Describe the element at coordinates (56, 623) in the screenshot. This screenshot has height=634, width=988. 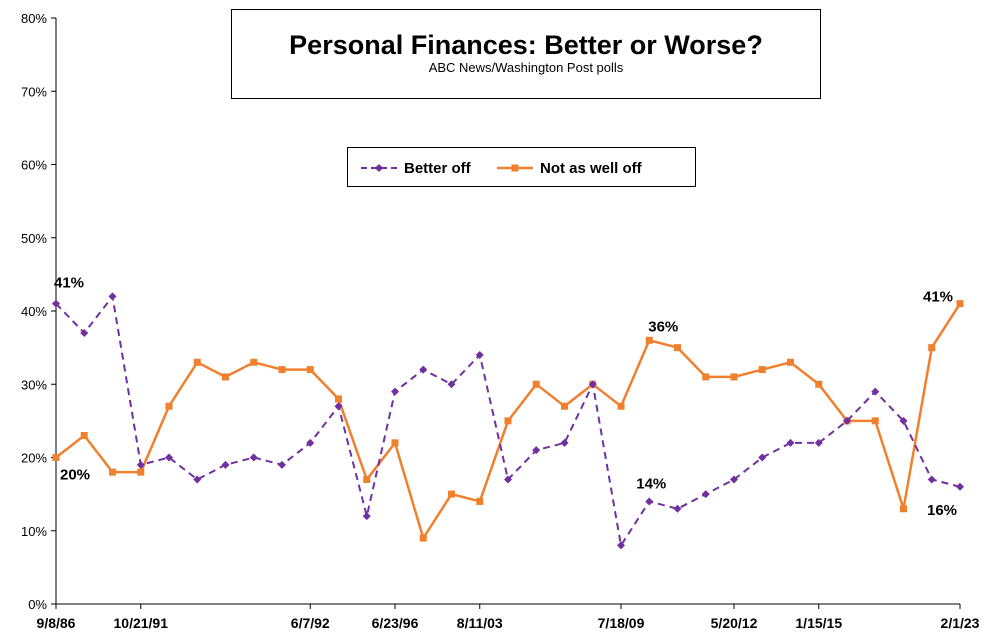
I see `x-tick-label: 9/8/86` at that location.